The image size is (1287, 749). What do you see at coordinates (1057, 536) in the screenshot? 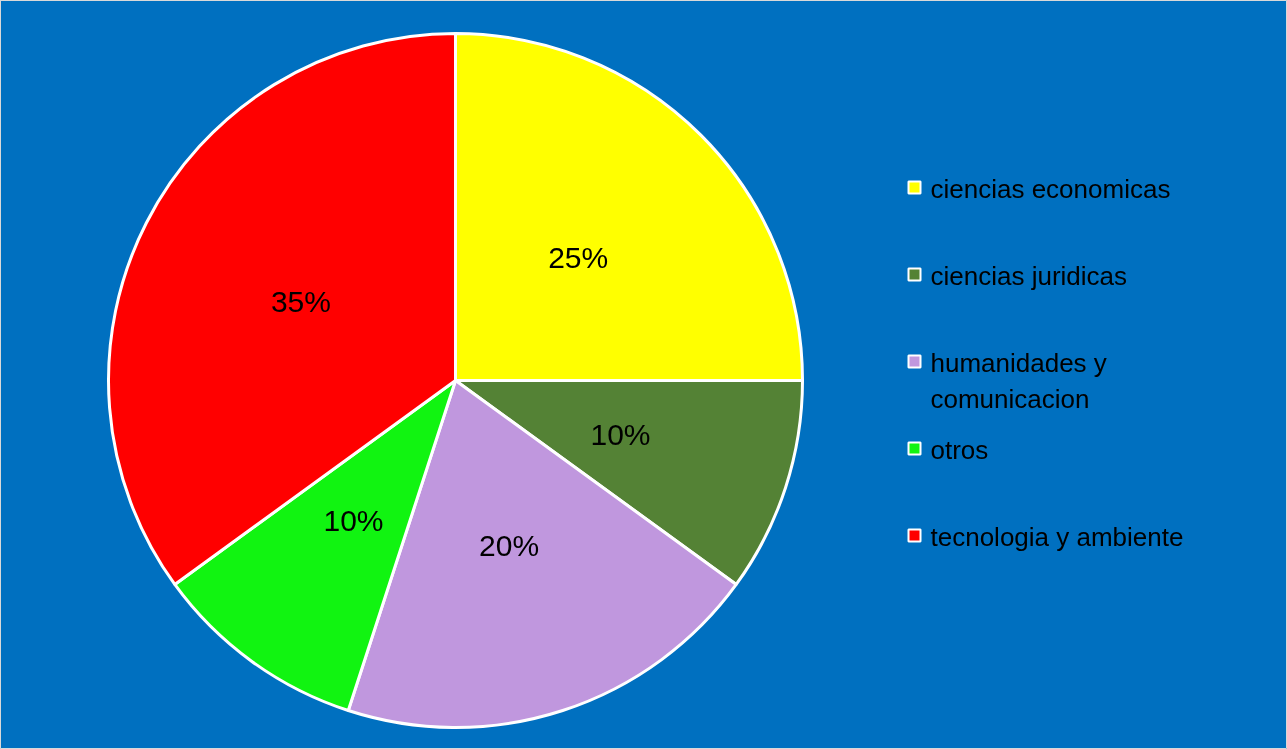
I see `legend-label: tecnologia y ambiente` at bounding box center [1057, 536].